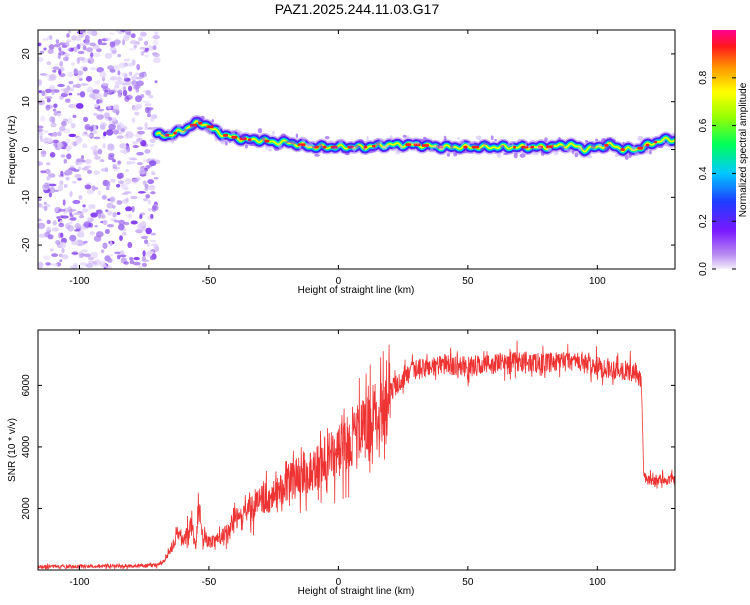  I want to click on colorbar-tick-label: 0.0, so click(703, 269).